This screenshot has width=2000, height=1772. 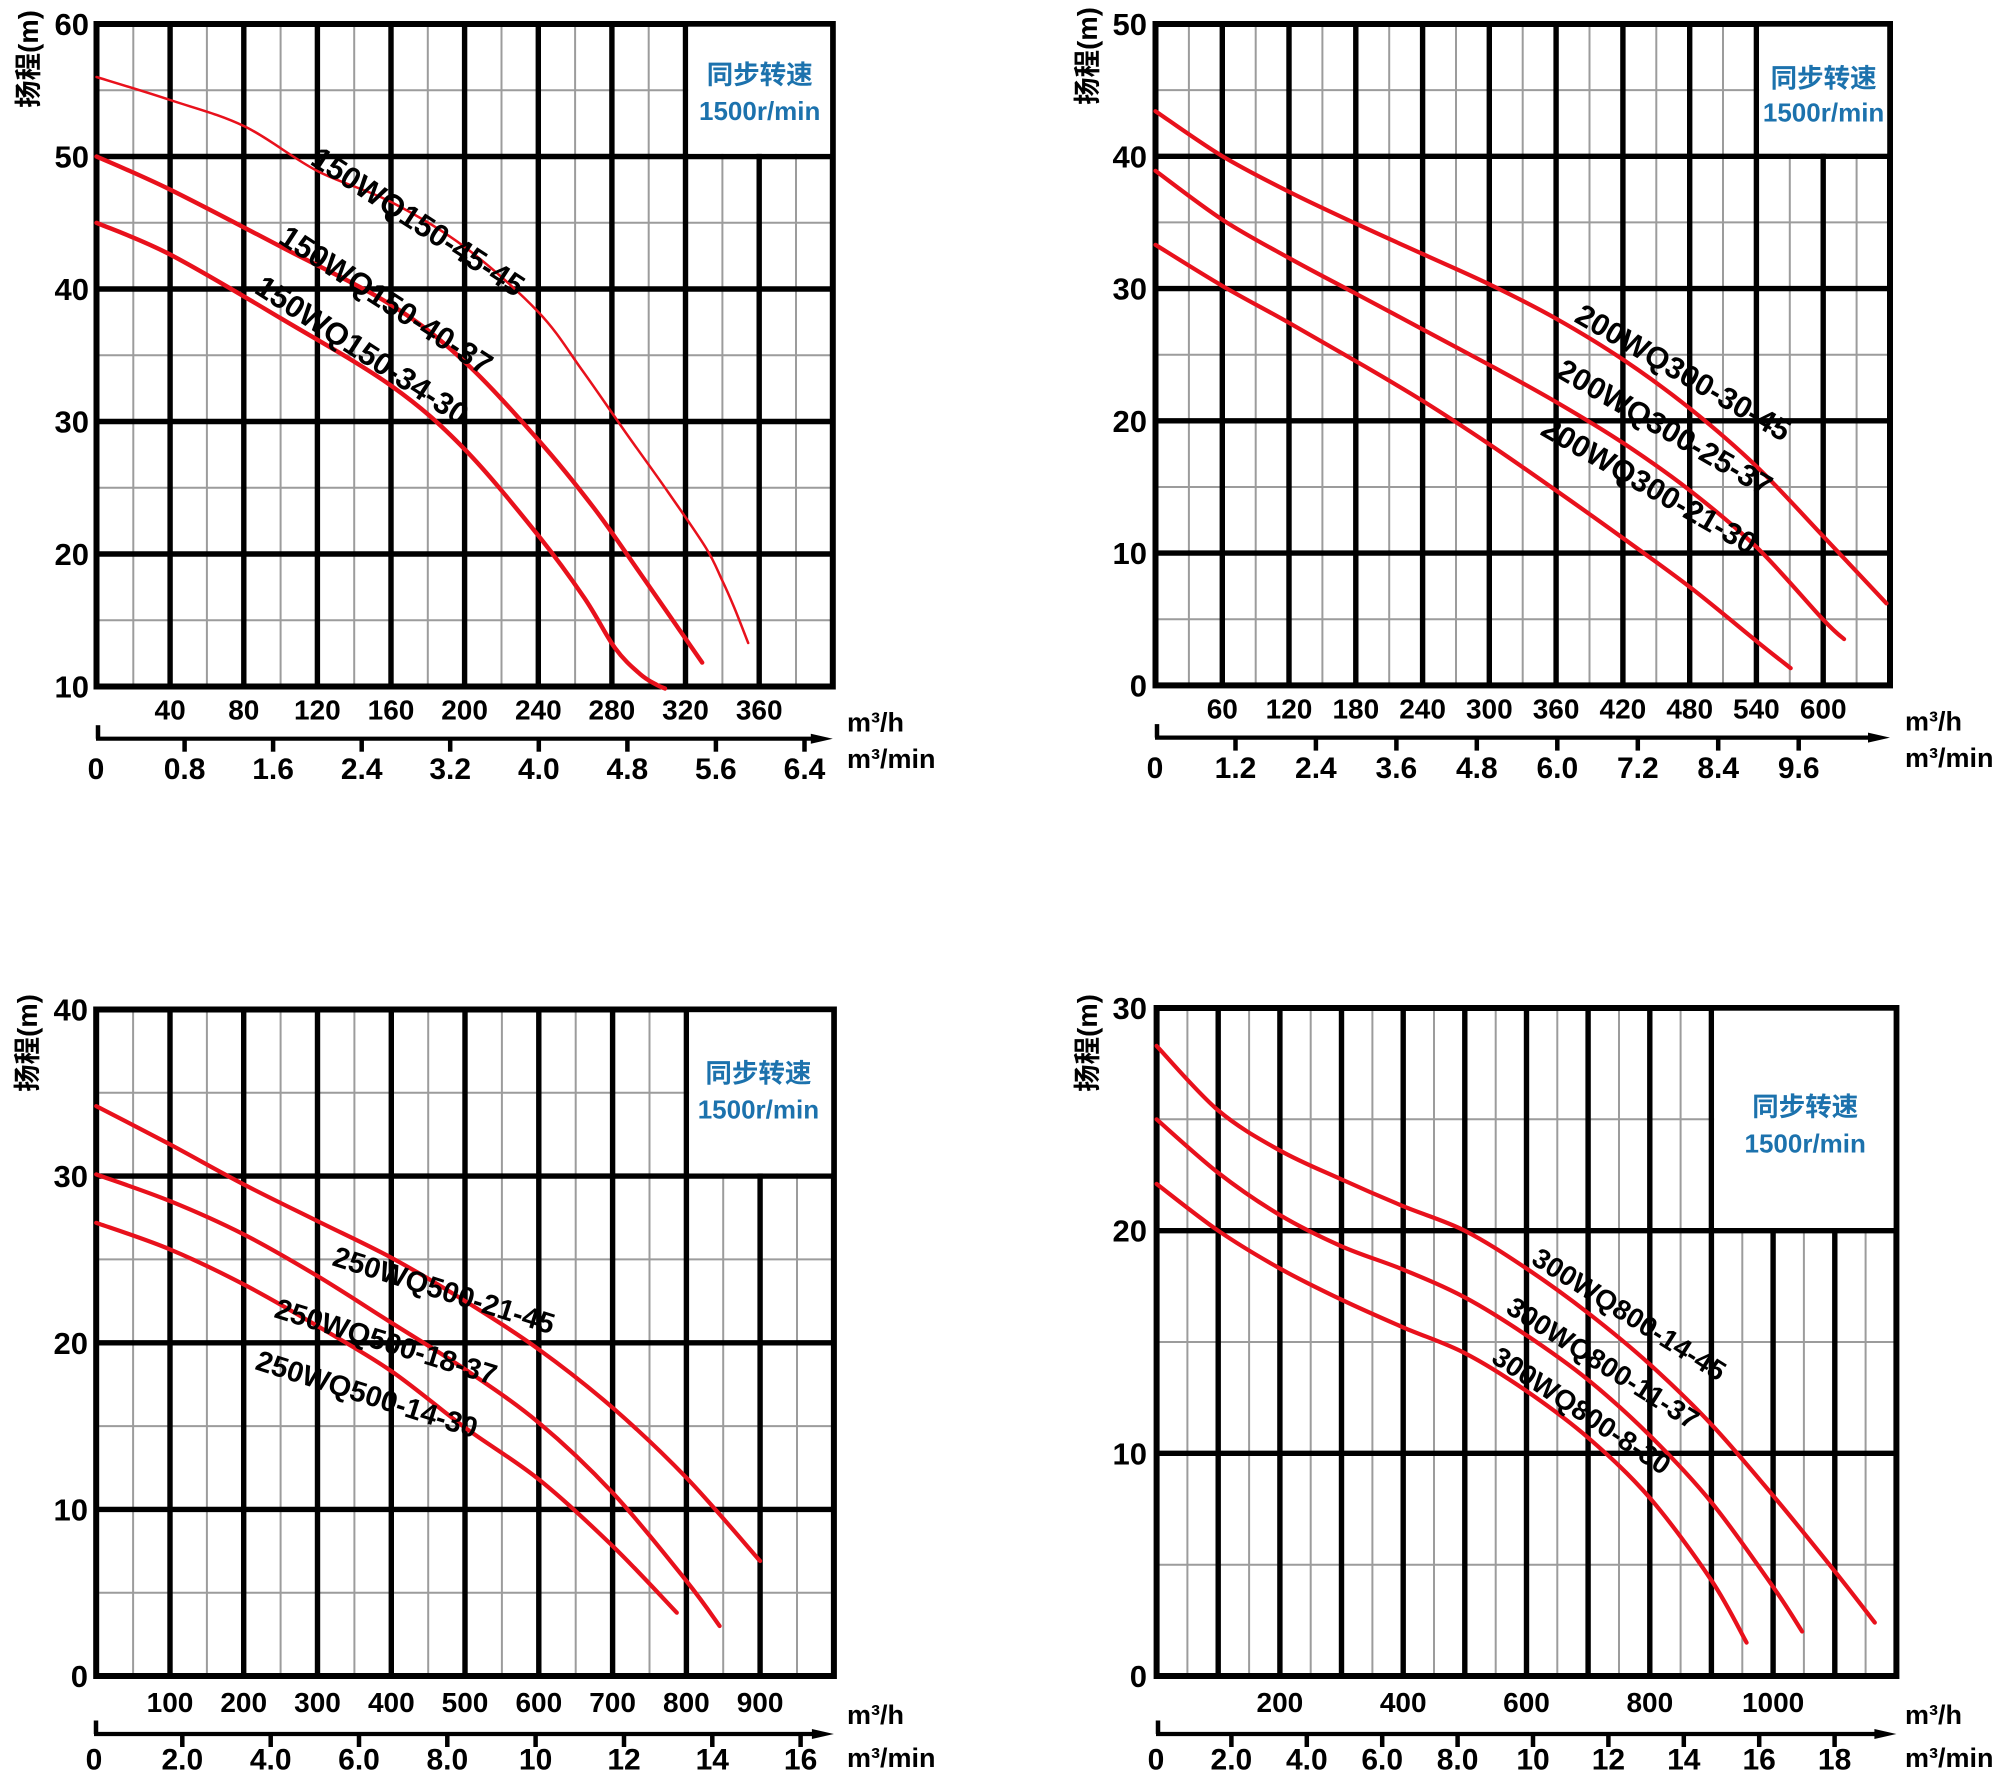 I want to click on svg-text: 4.8, so click(x=1477, y=768).